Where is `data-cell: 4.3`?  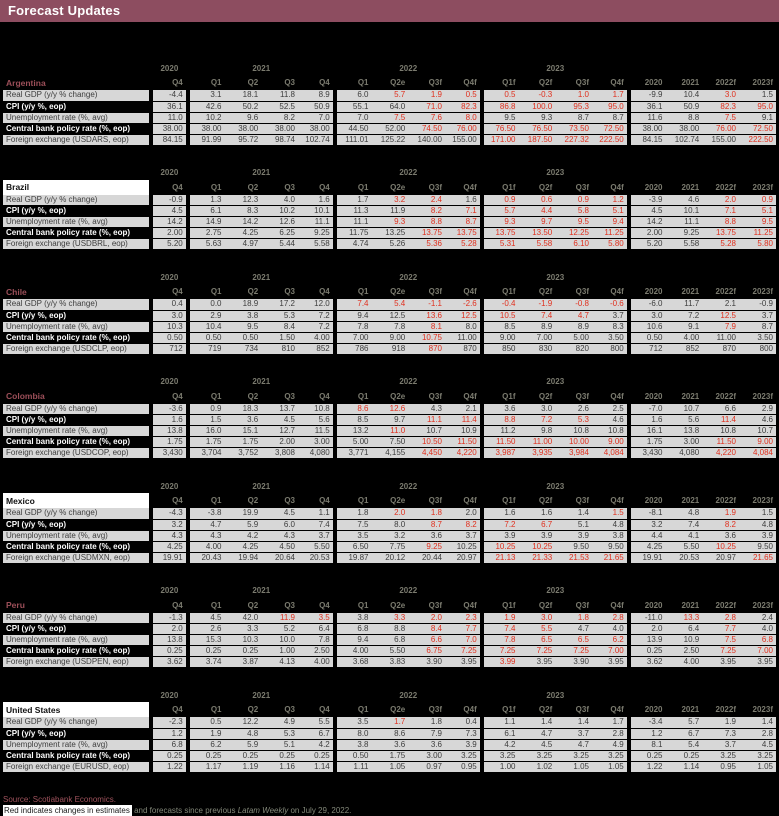
data-cell: 4.3 is located at coordinates (426, 409).